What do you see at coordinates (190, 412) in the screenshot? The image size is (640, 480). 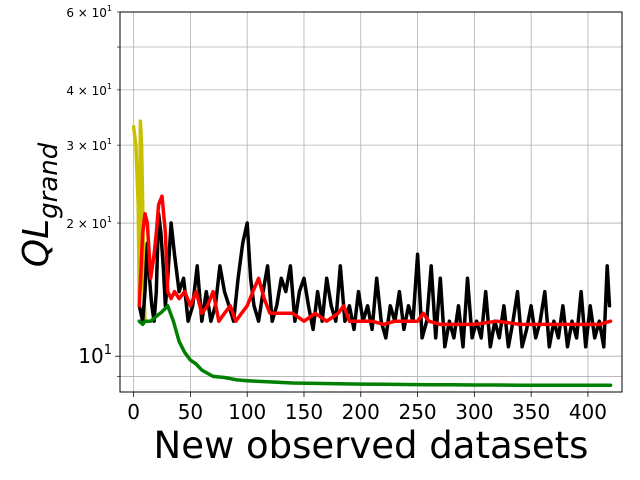 I see `x-tick-label: 50` at bounding box center [190, 412].